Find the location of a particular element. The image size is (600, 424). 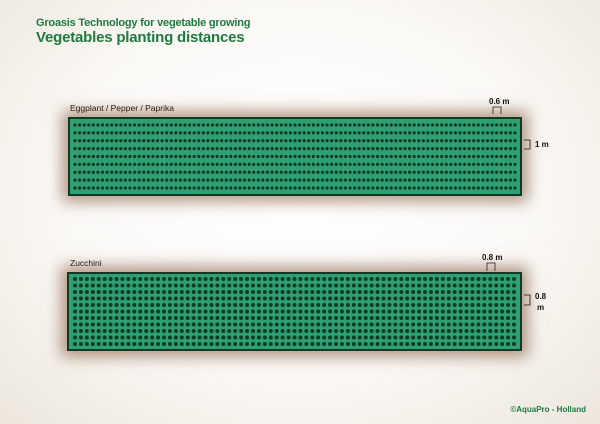

bed-1-plant-spacing-bracket is located at coordinates (527, 144).